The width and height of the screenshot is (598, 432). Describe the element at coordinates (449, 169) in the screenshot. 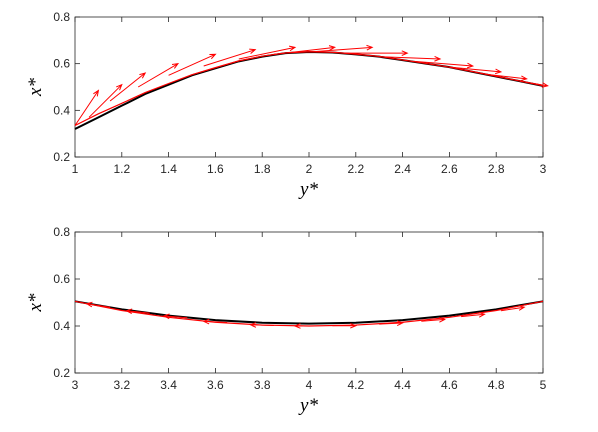

I see `x-tick-label: 2.6` at that location.